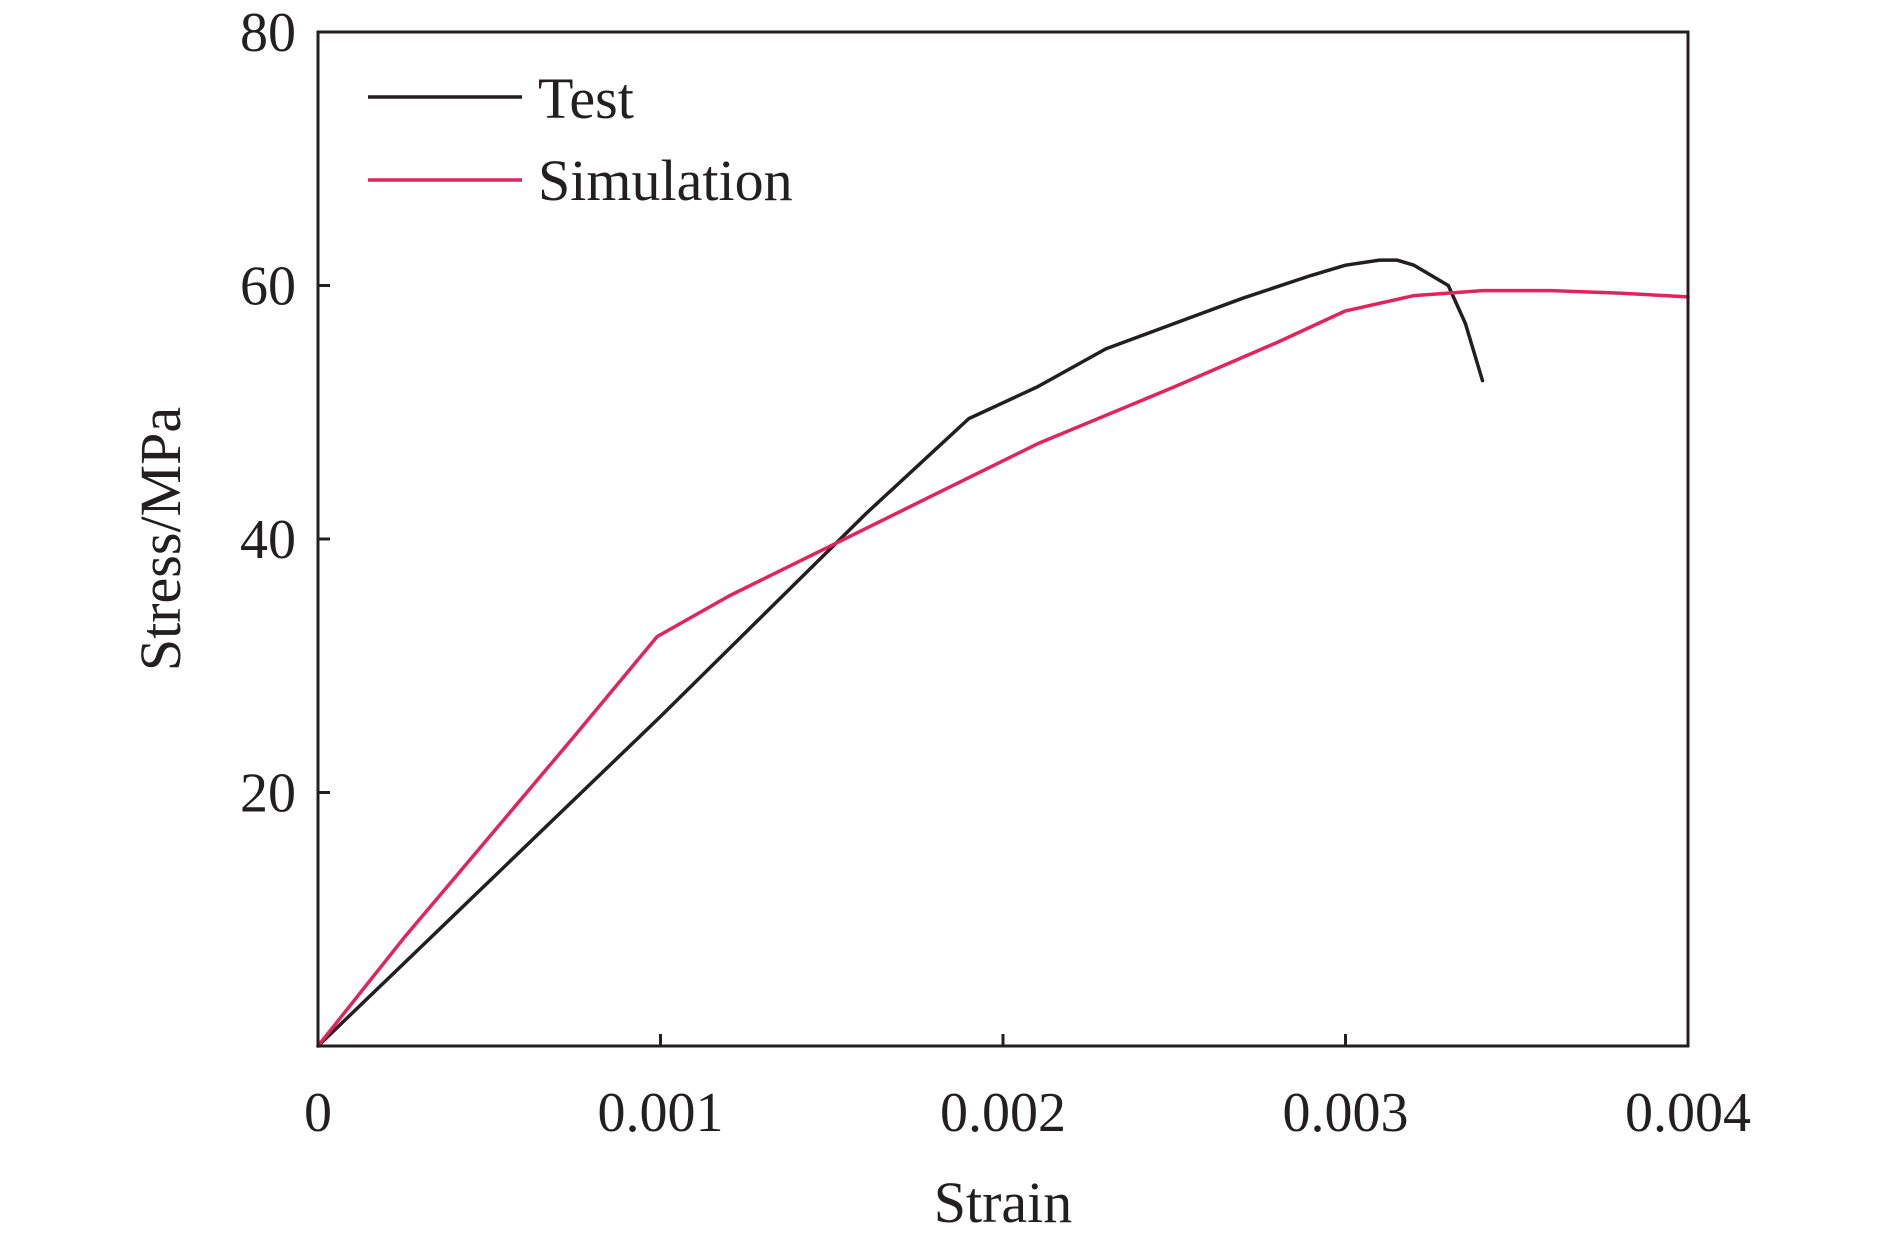  What do you see at coordinates (1003, 1202) in the screenshot?
I see `x-axis-title: Strain` at bounding box center [1003, 1202].